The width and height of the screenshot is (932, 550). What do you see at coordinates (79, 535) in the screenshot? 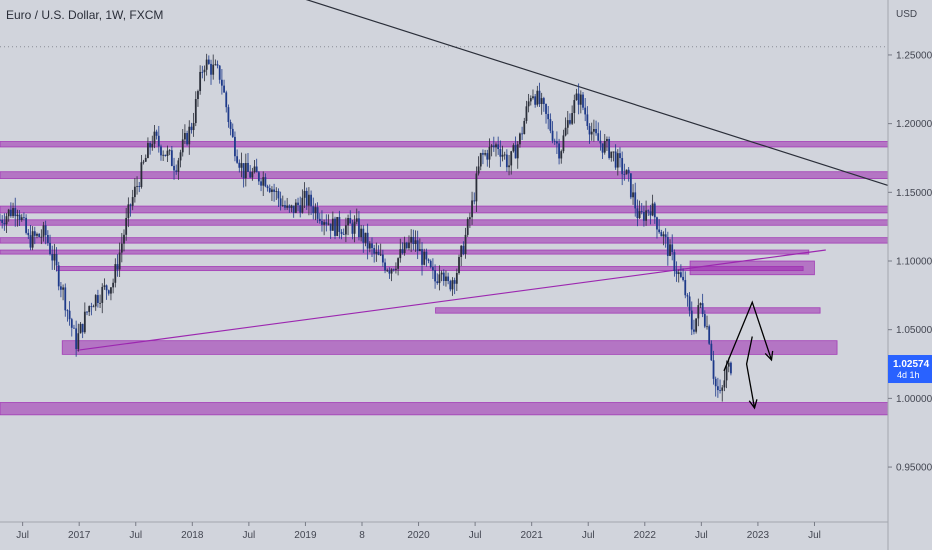
I see `time-tick-label: 2017` at bounding box center [79, 535].